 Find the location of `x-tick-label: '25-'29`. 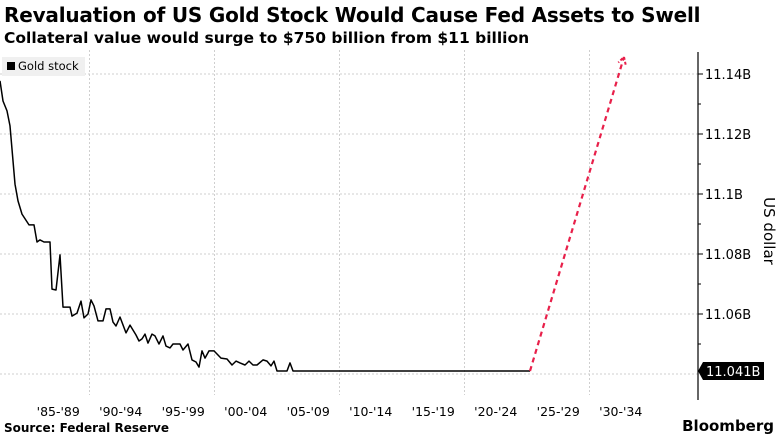

x-tick-label: '25-'29 is located at coordinates (558, 411).